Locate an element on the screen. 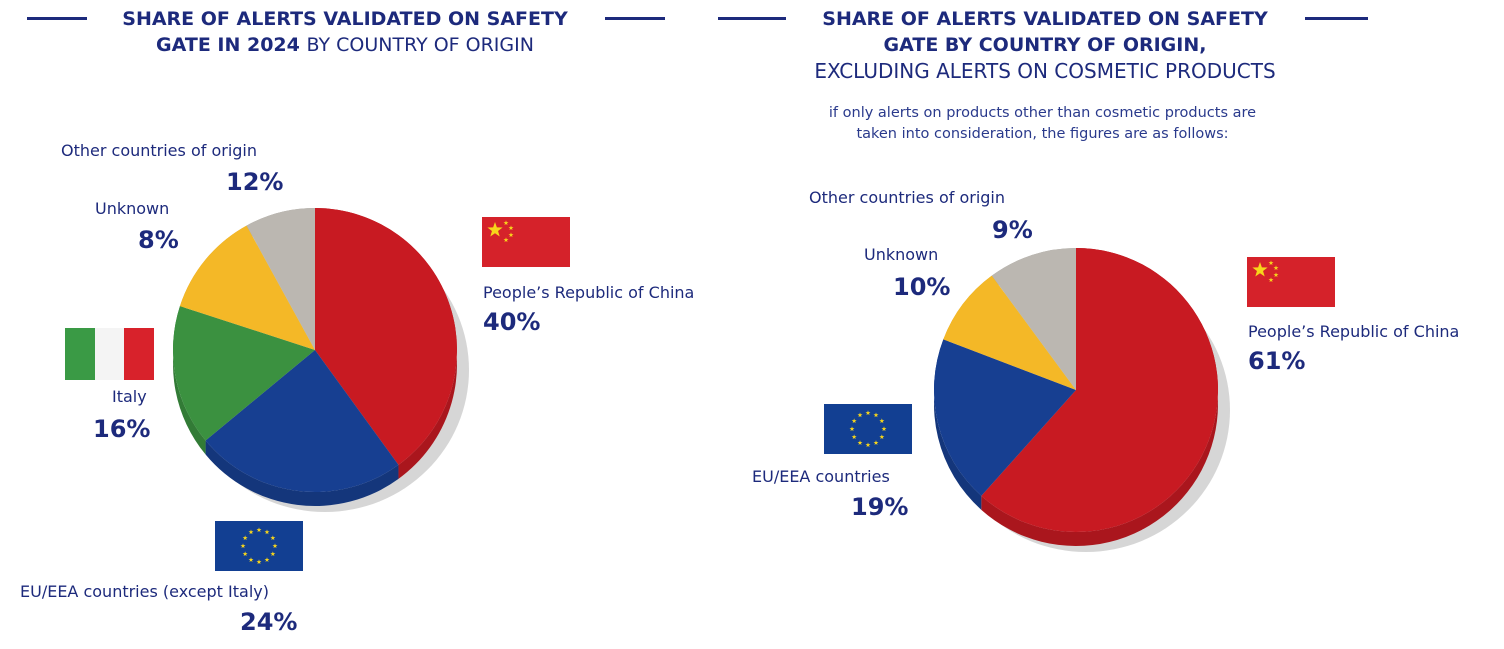 Image resolution: width=1504 pixels, height=649 pixels. pct-italy: 16% is located at coordinates (122, 429).